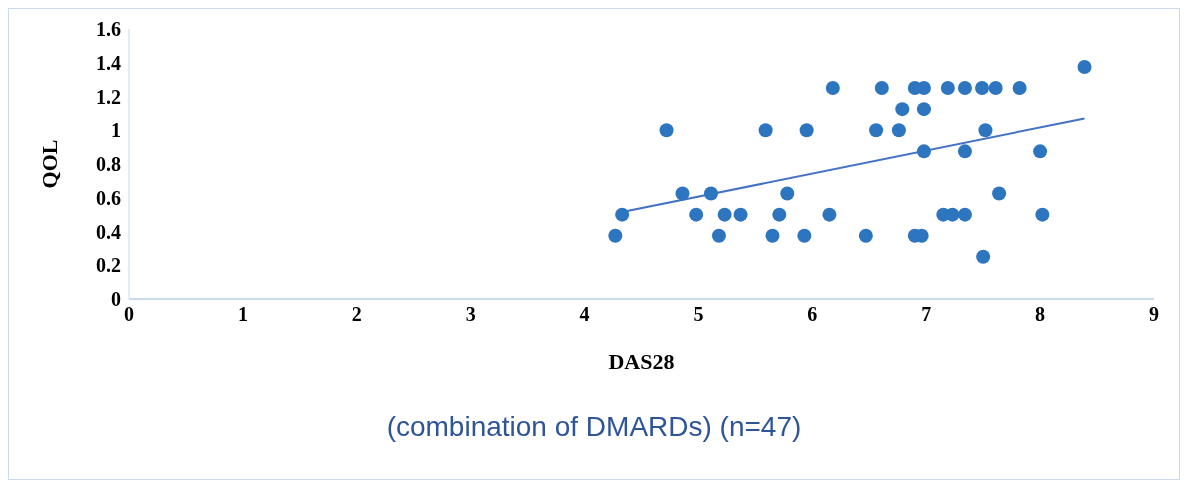 The height and width of the screenshot is (494, 1189). What do you see at coordinates (116, 130) in the screenshot?
I see `y-tick-label: 1` at bounding box center [116, 130].